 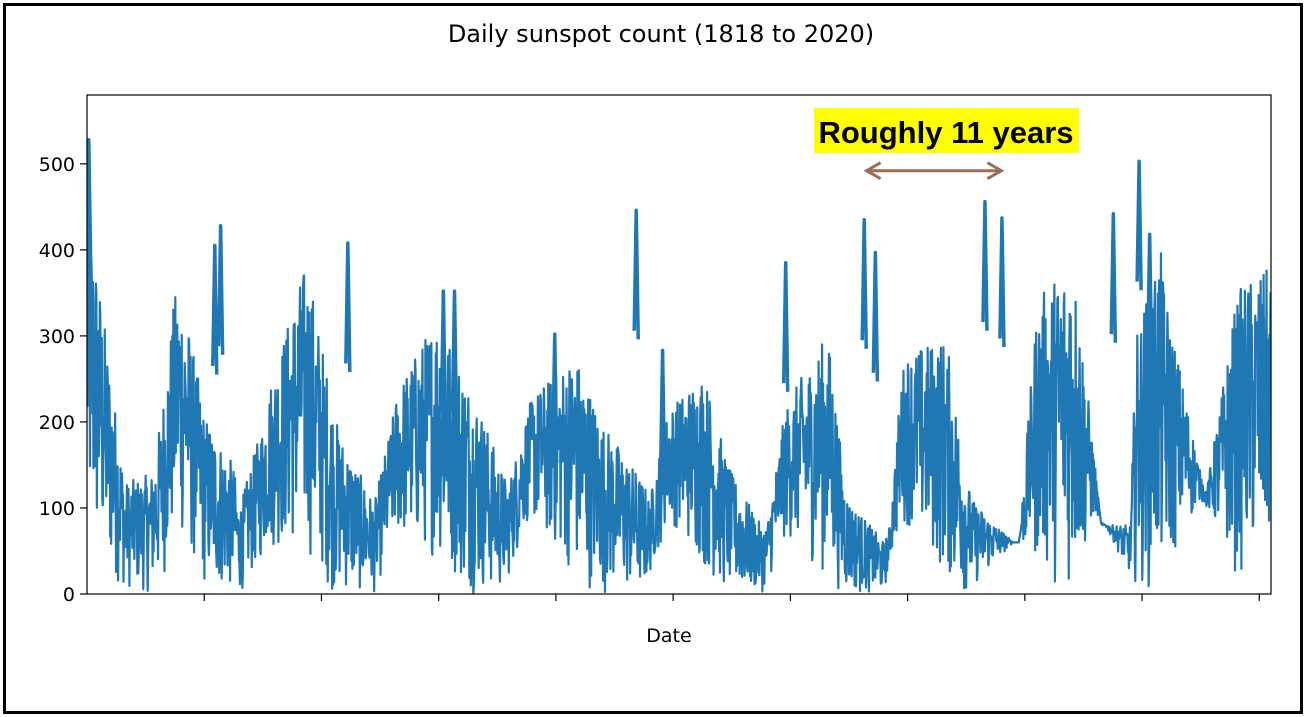 I want to click on y-tick-label: 100, so click(x=57, y=509).